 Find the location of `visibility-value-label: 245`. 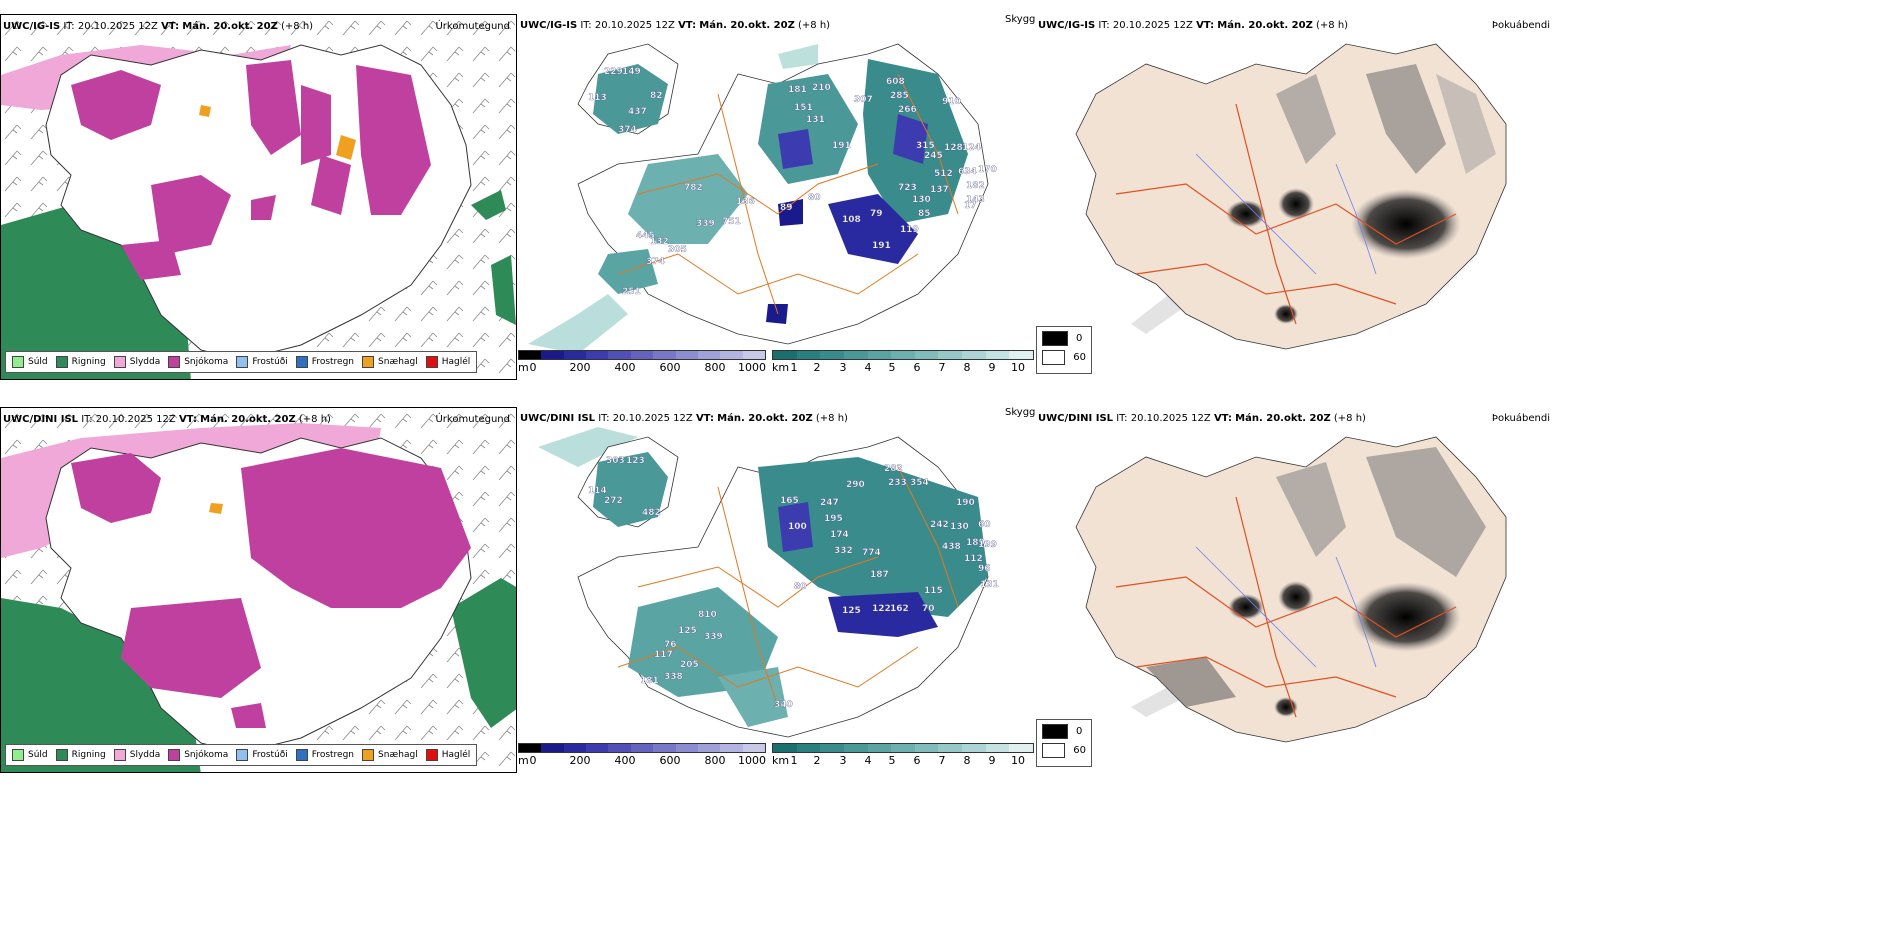

visibility-value-label: 245 is located at coordinates (933, 156).